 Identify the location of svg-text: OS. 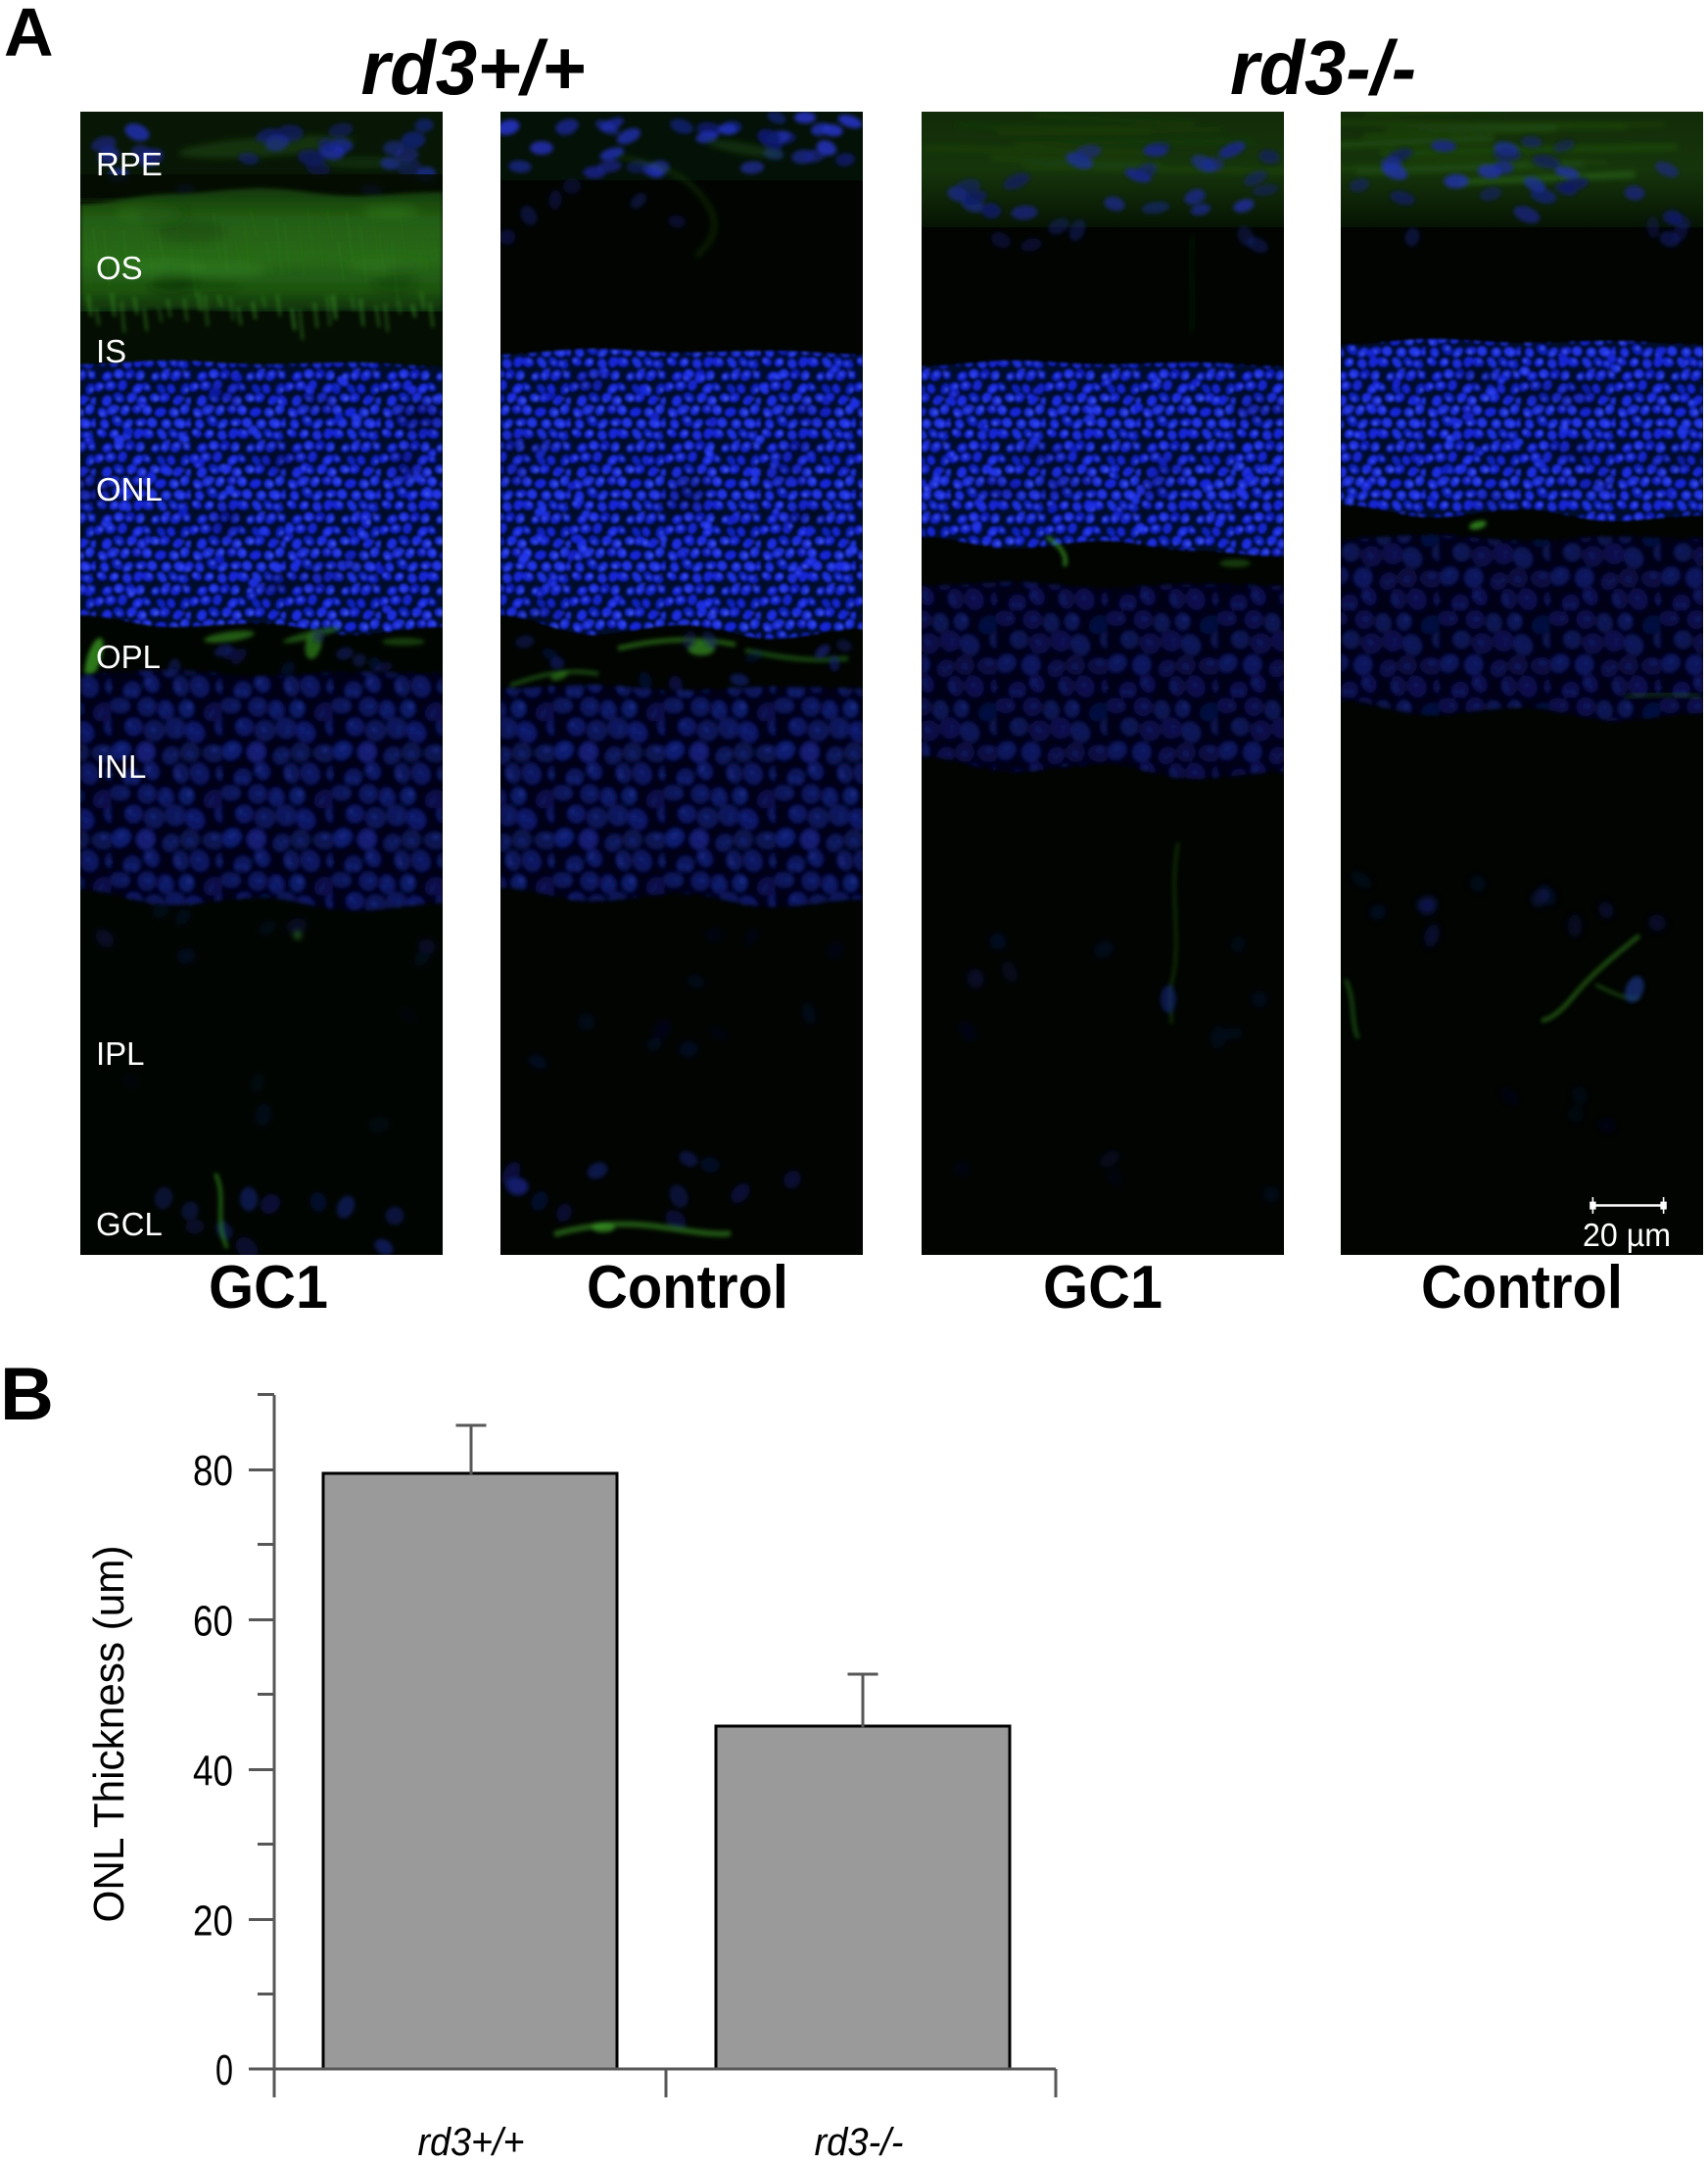
(119, 268).